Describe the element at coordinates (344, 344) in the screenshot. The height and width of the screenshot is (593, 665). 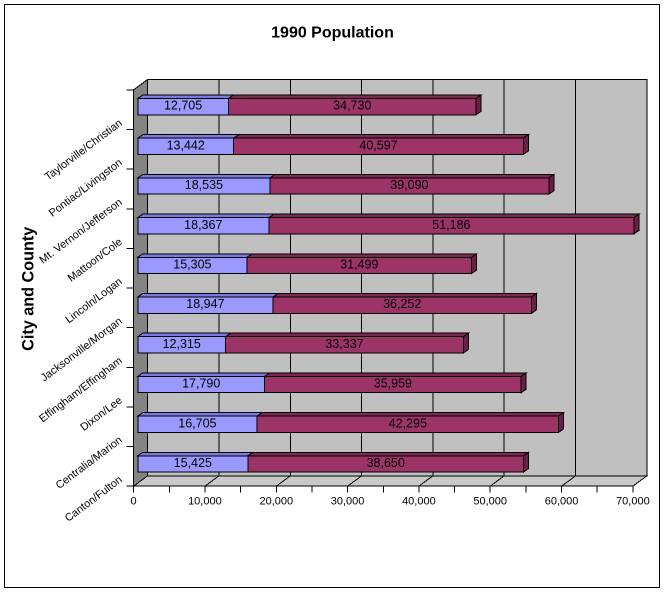
I see `svg-text: 33,337` at that location.